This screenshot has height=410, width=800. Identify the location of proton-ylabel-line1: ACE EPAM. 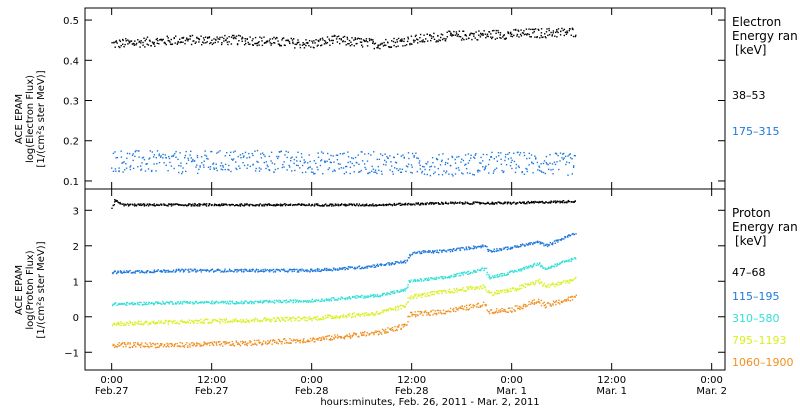
(19, 290).